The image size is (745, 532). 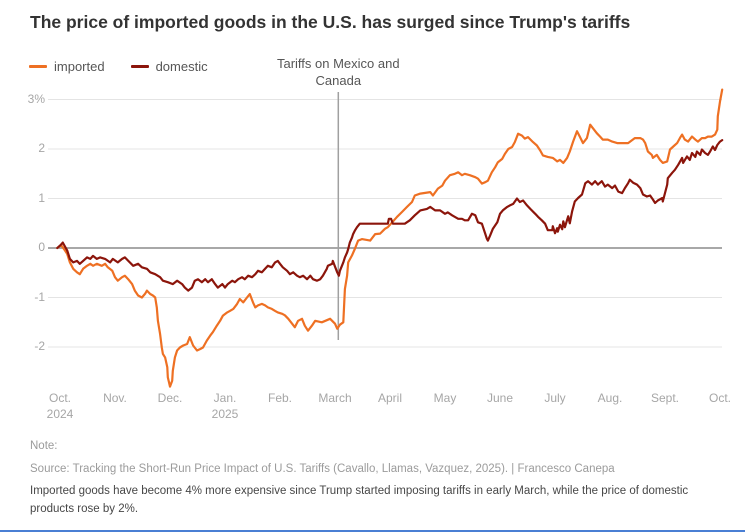 What do you see at coordinates (665, 398) in the screenshot?
I see `x-axis-label: Sept.` at bounding box center [665, 398].